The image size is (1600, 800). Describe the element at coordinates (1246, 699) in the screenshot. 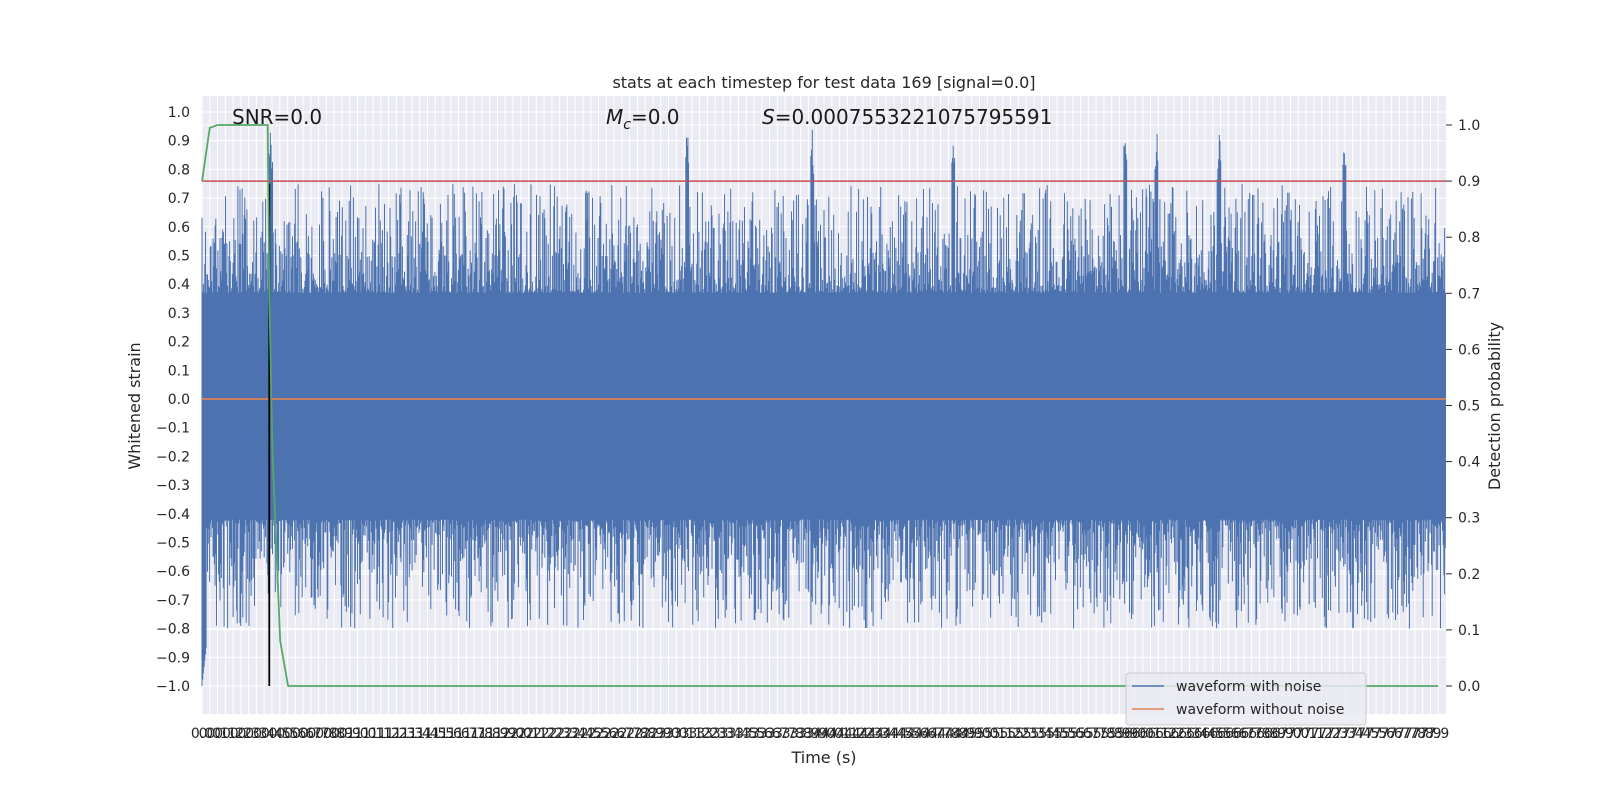

I see `legend-box` at that location.